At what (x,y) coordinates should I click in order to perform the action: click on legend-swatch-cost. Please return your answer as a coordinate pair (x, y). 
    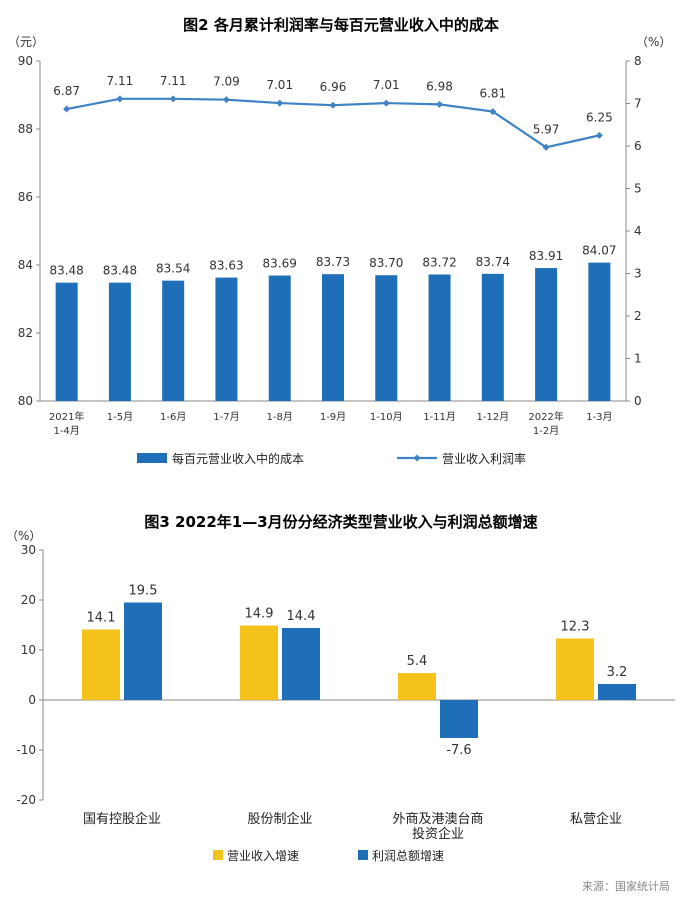
    Looking at the image, I should click on (152, 458).